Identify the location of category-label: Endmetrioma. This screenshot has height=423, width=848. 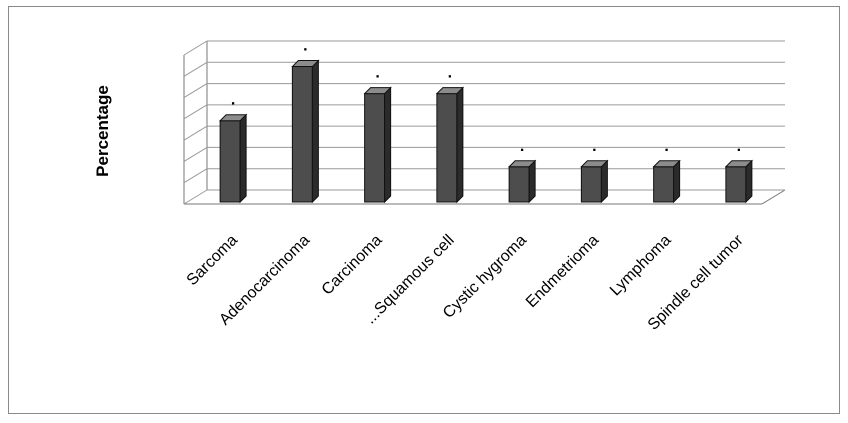
(562, 271).